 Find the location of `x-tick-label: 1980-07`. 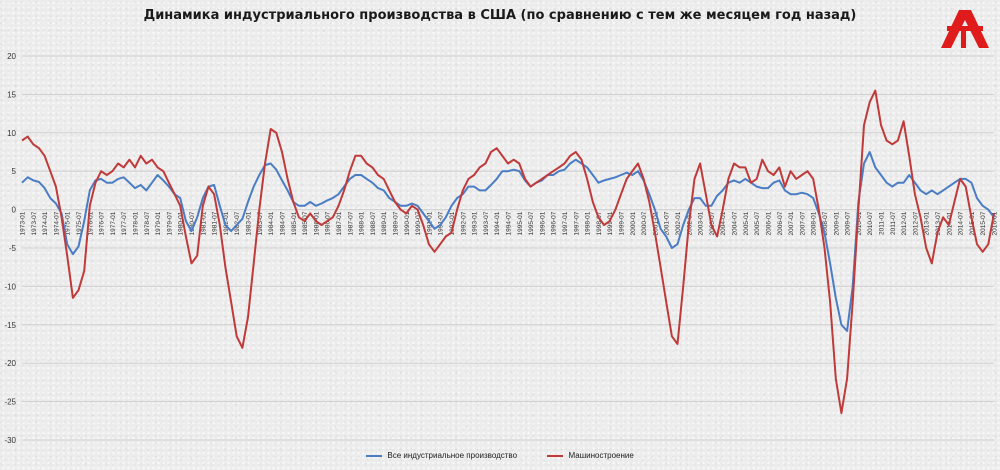

x-tick-label: 1980-07 is located at coordinates (192, 223).